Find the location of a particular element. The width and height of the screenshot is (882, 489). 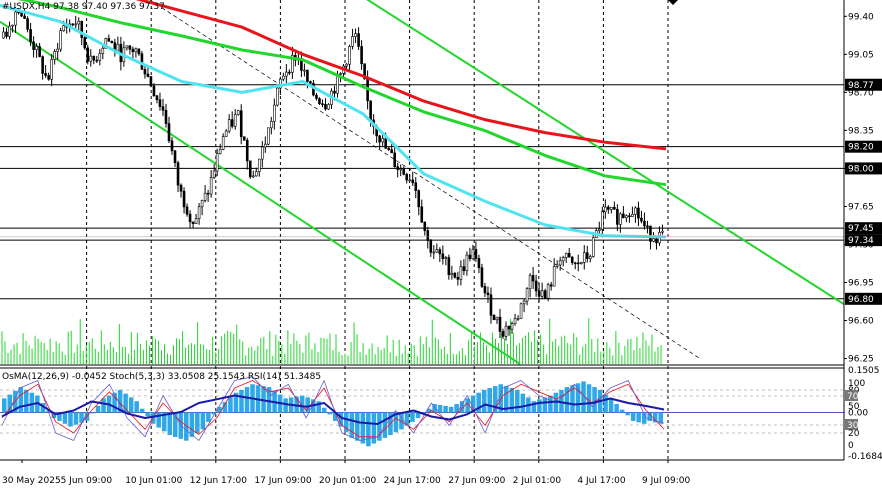

time-label: 24 Jun 17:00 is located at coordinates (412, 481).